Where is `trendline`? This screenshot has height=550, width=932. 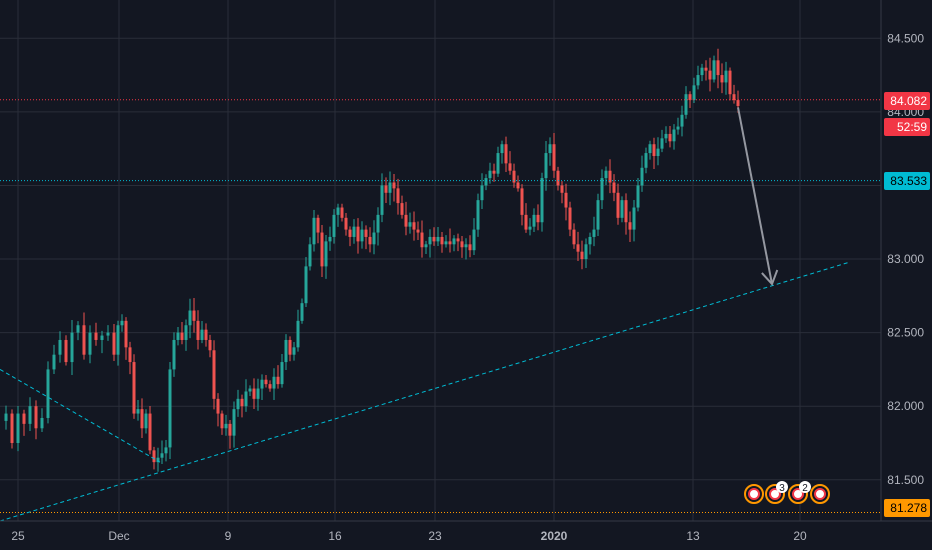
trendline is located at coordinates (80, 415).